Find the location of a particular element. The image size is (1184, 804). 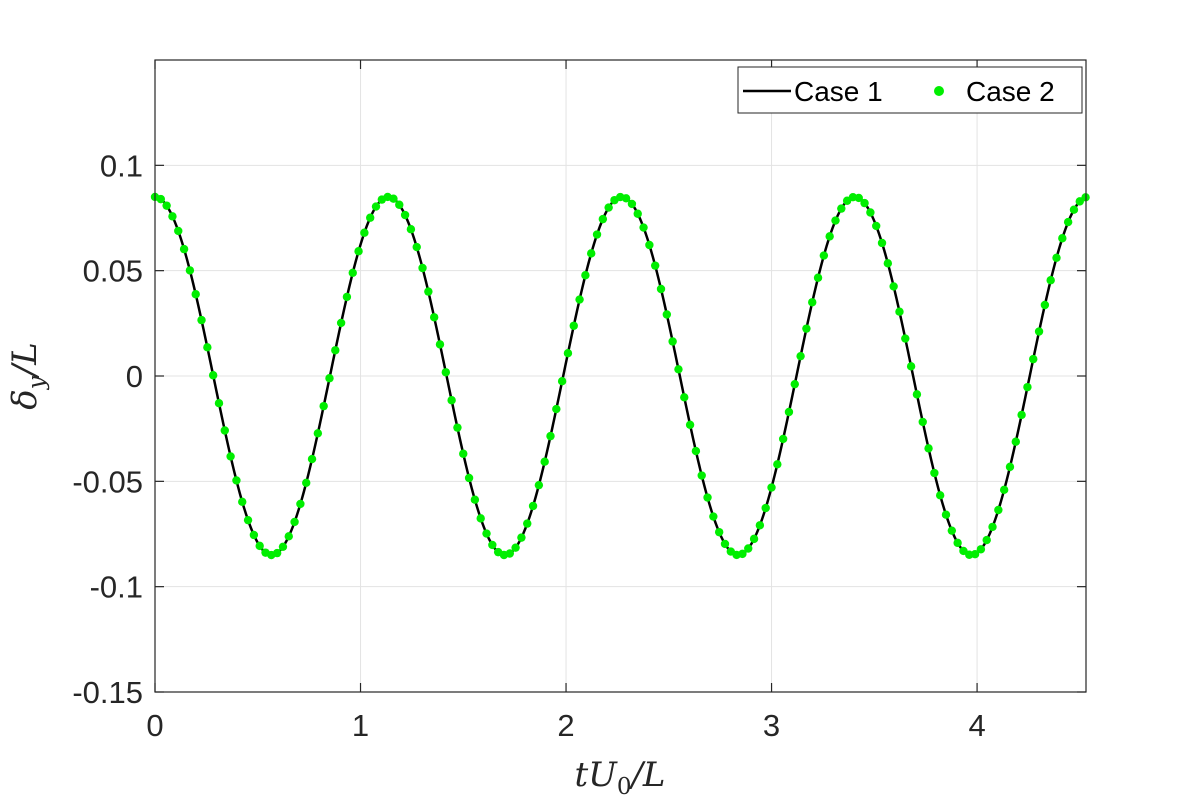

y-axis-label-main: δ is located at coordinates (25, 399).